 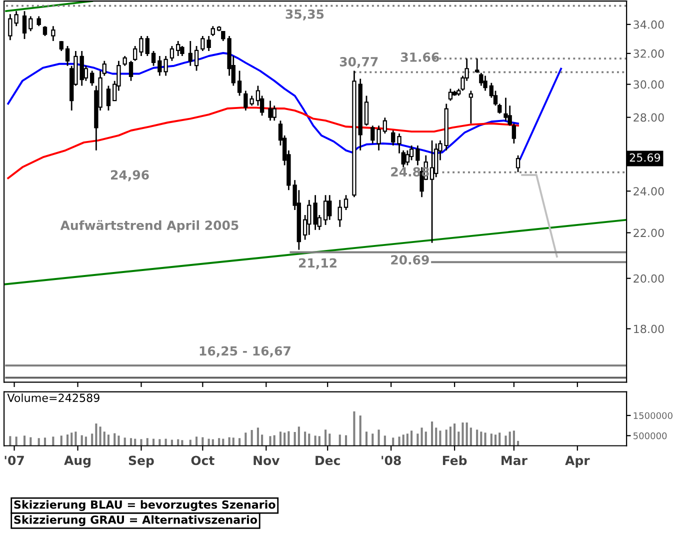 What do you see at coordinates (649, 191) in the screenshot?
I see `y-tick-label: 24.00` at bounding box center [649, 191].